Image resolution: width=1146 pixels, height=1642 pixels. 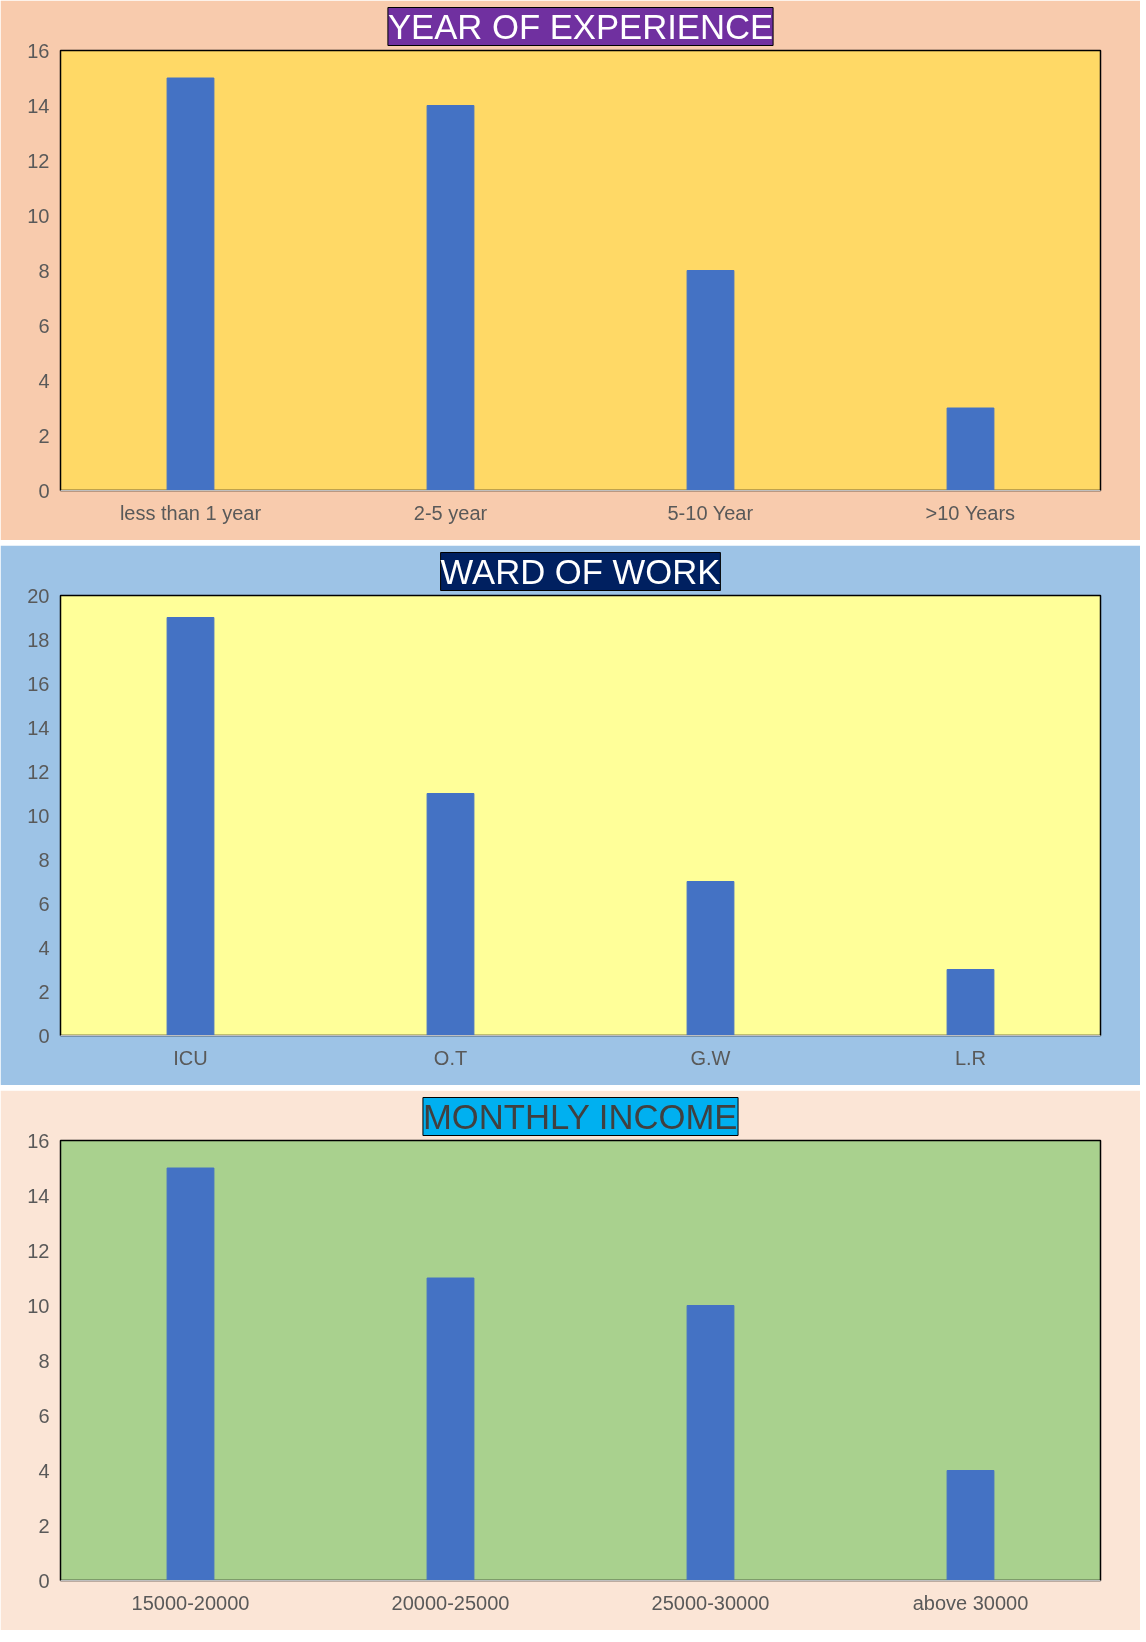 I want to click on x-tick-label: >10 Years, so click(x=970, y=512).